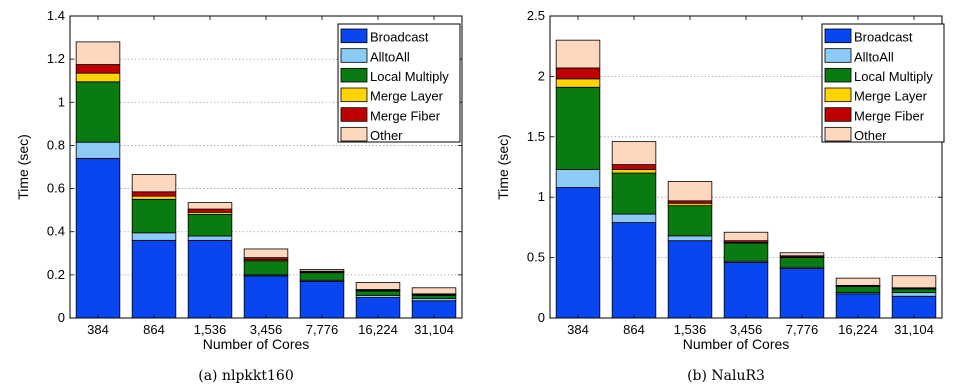 This screenshot has width=958, height=391. Describe the element at coordinates (56, 188) in the screenshot. I see `y-tick-label: 0.6` at that location.